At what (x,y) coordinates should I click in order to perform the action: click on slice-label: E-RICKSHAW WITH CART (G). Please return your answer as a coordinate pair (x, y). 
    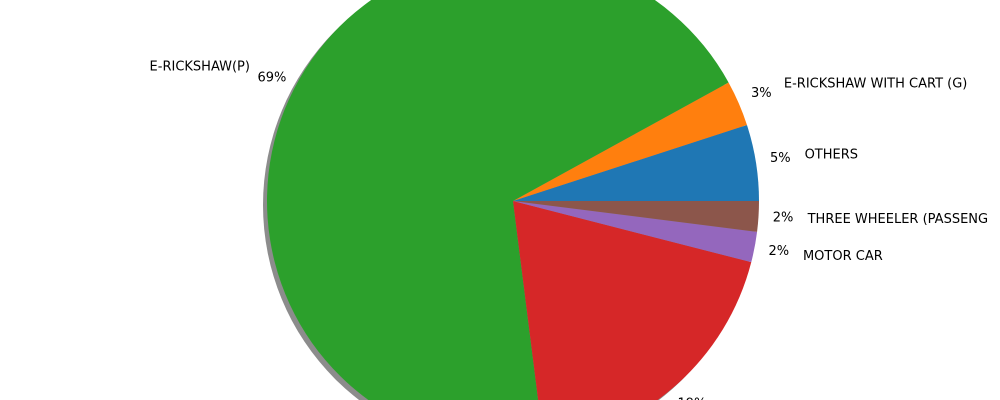
    Looking at the image, I should click on (875, 83).